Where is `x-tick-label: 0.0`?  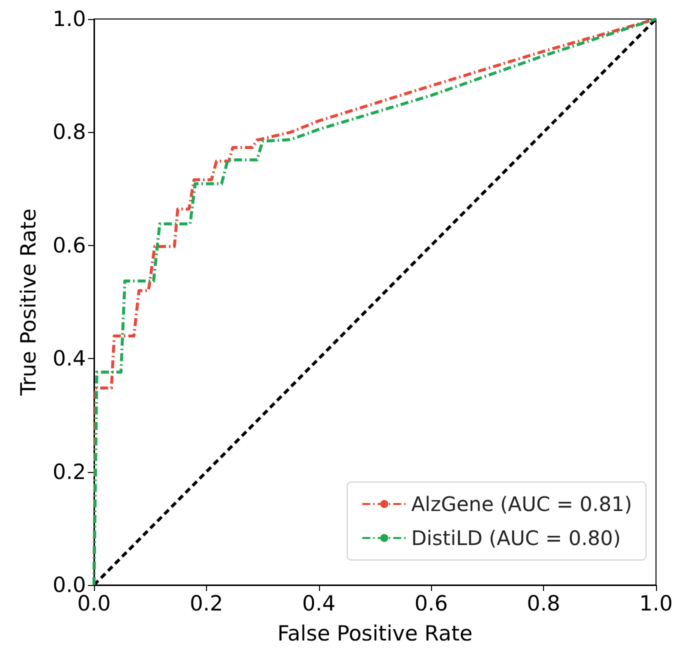
x-tick-label: 0.0 is located at coordinates (94, 604).